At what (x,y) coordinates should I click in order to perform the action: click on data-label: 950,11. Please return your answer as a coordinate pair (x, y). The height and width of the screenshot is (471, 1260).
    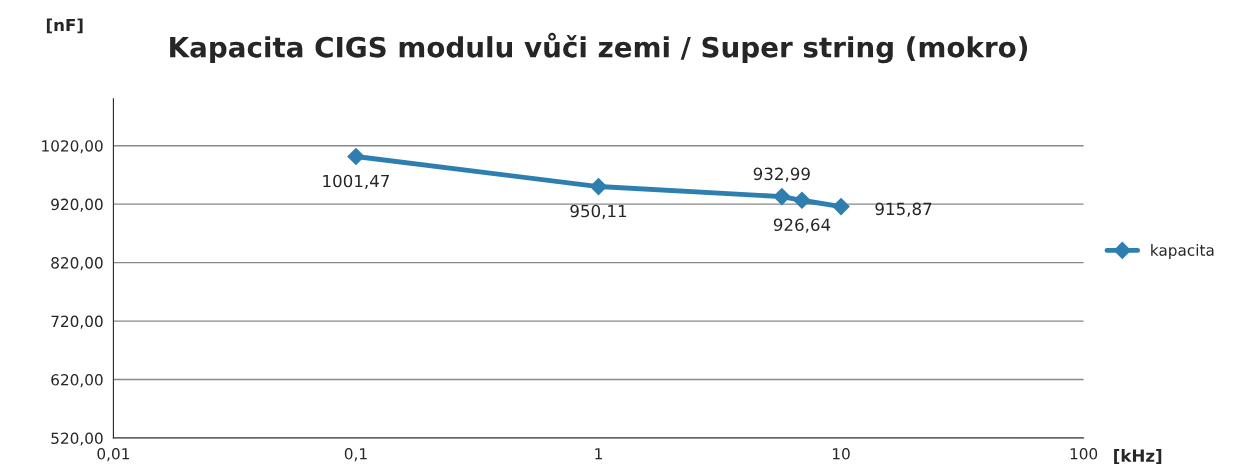
    Looking at the image, I should click on (598, 212).